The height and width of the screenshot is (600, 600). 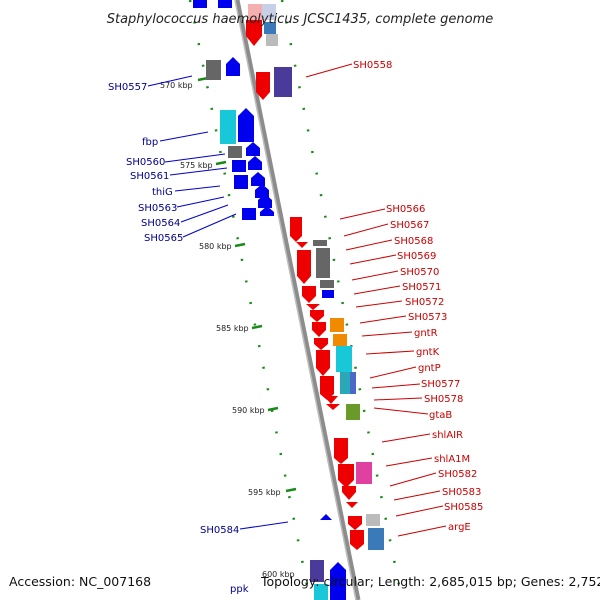 What do you see at coordinates (447, 435) in the screenshot?
I see `gene-label-shlAIR: shlAIR` at bounding box center [447, 435].